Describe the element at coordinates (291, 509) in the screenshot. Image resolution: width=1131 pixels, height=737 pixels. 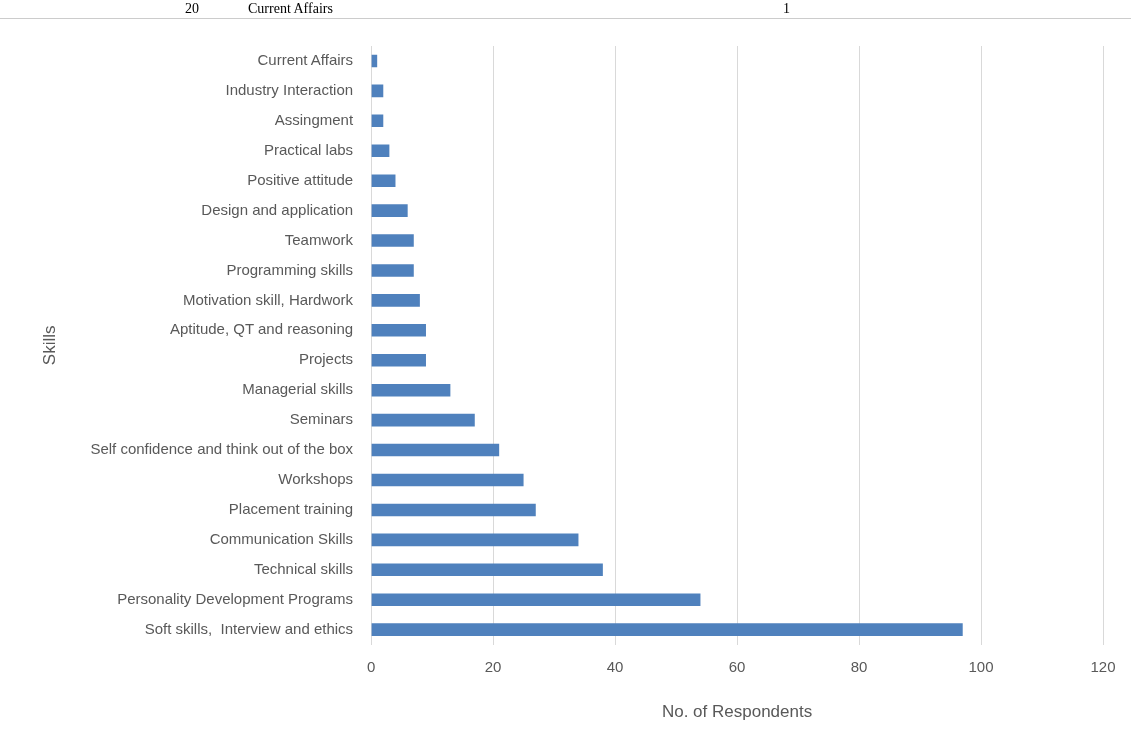
I see `y-tick-label: Placement training` at that location.